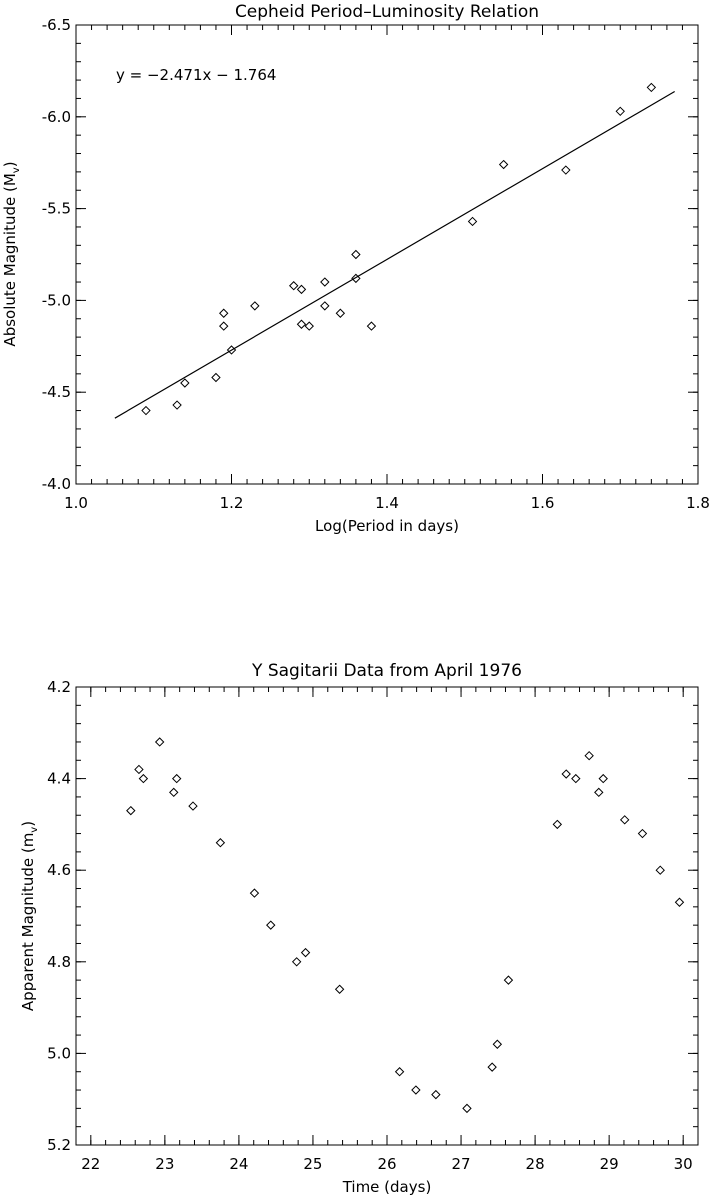 This screenshot has width=711, height=1202. What do you see at coordinates (386, 671) in the screenshot?
I see `chart-title: Y Sagitarii Data from April 1976` at bounding box center [386, 671].